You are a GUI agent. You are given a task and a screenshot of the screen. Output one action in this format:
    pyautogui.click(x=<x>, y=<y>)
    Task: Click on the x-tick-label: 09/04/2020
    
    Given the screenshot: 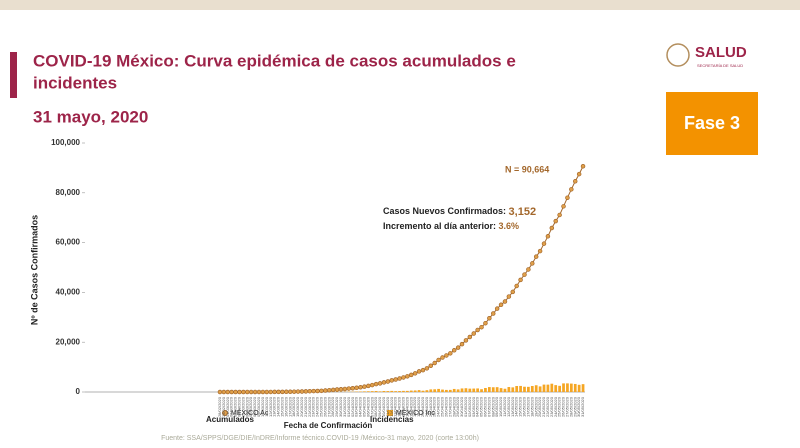 What is the action you would take?
    pyautogui.click(x=379, y=406)
    